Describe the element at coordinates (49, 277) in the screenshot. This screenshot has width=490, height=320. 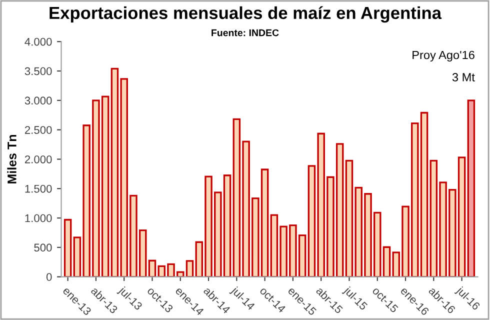
I see `y-tick-label: 0` at that location.